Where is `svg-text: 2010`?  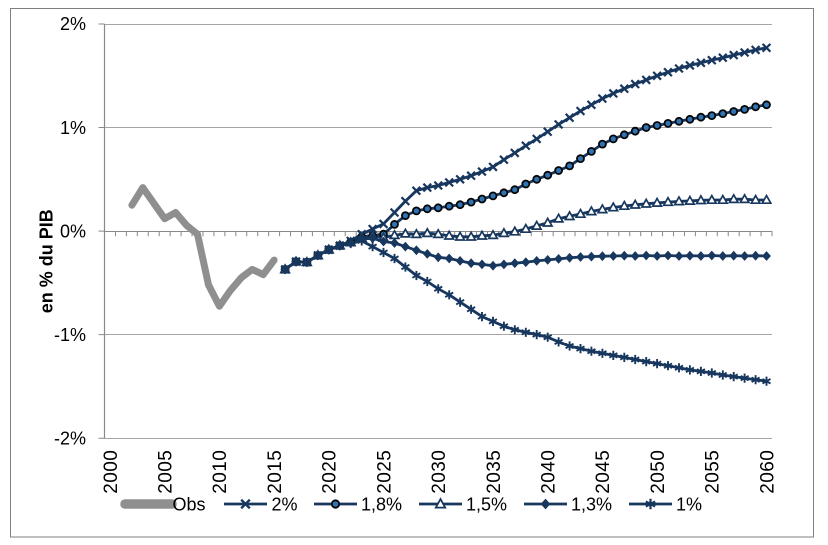
svg-text: 2010 is located at coordinates (220, 472).